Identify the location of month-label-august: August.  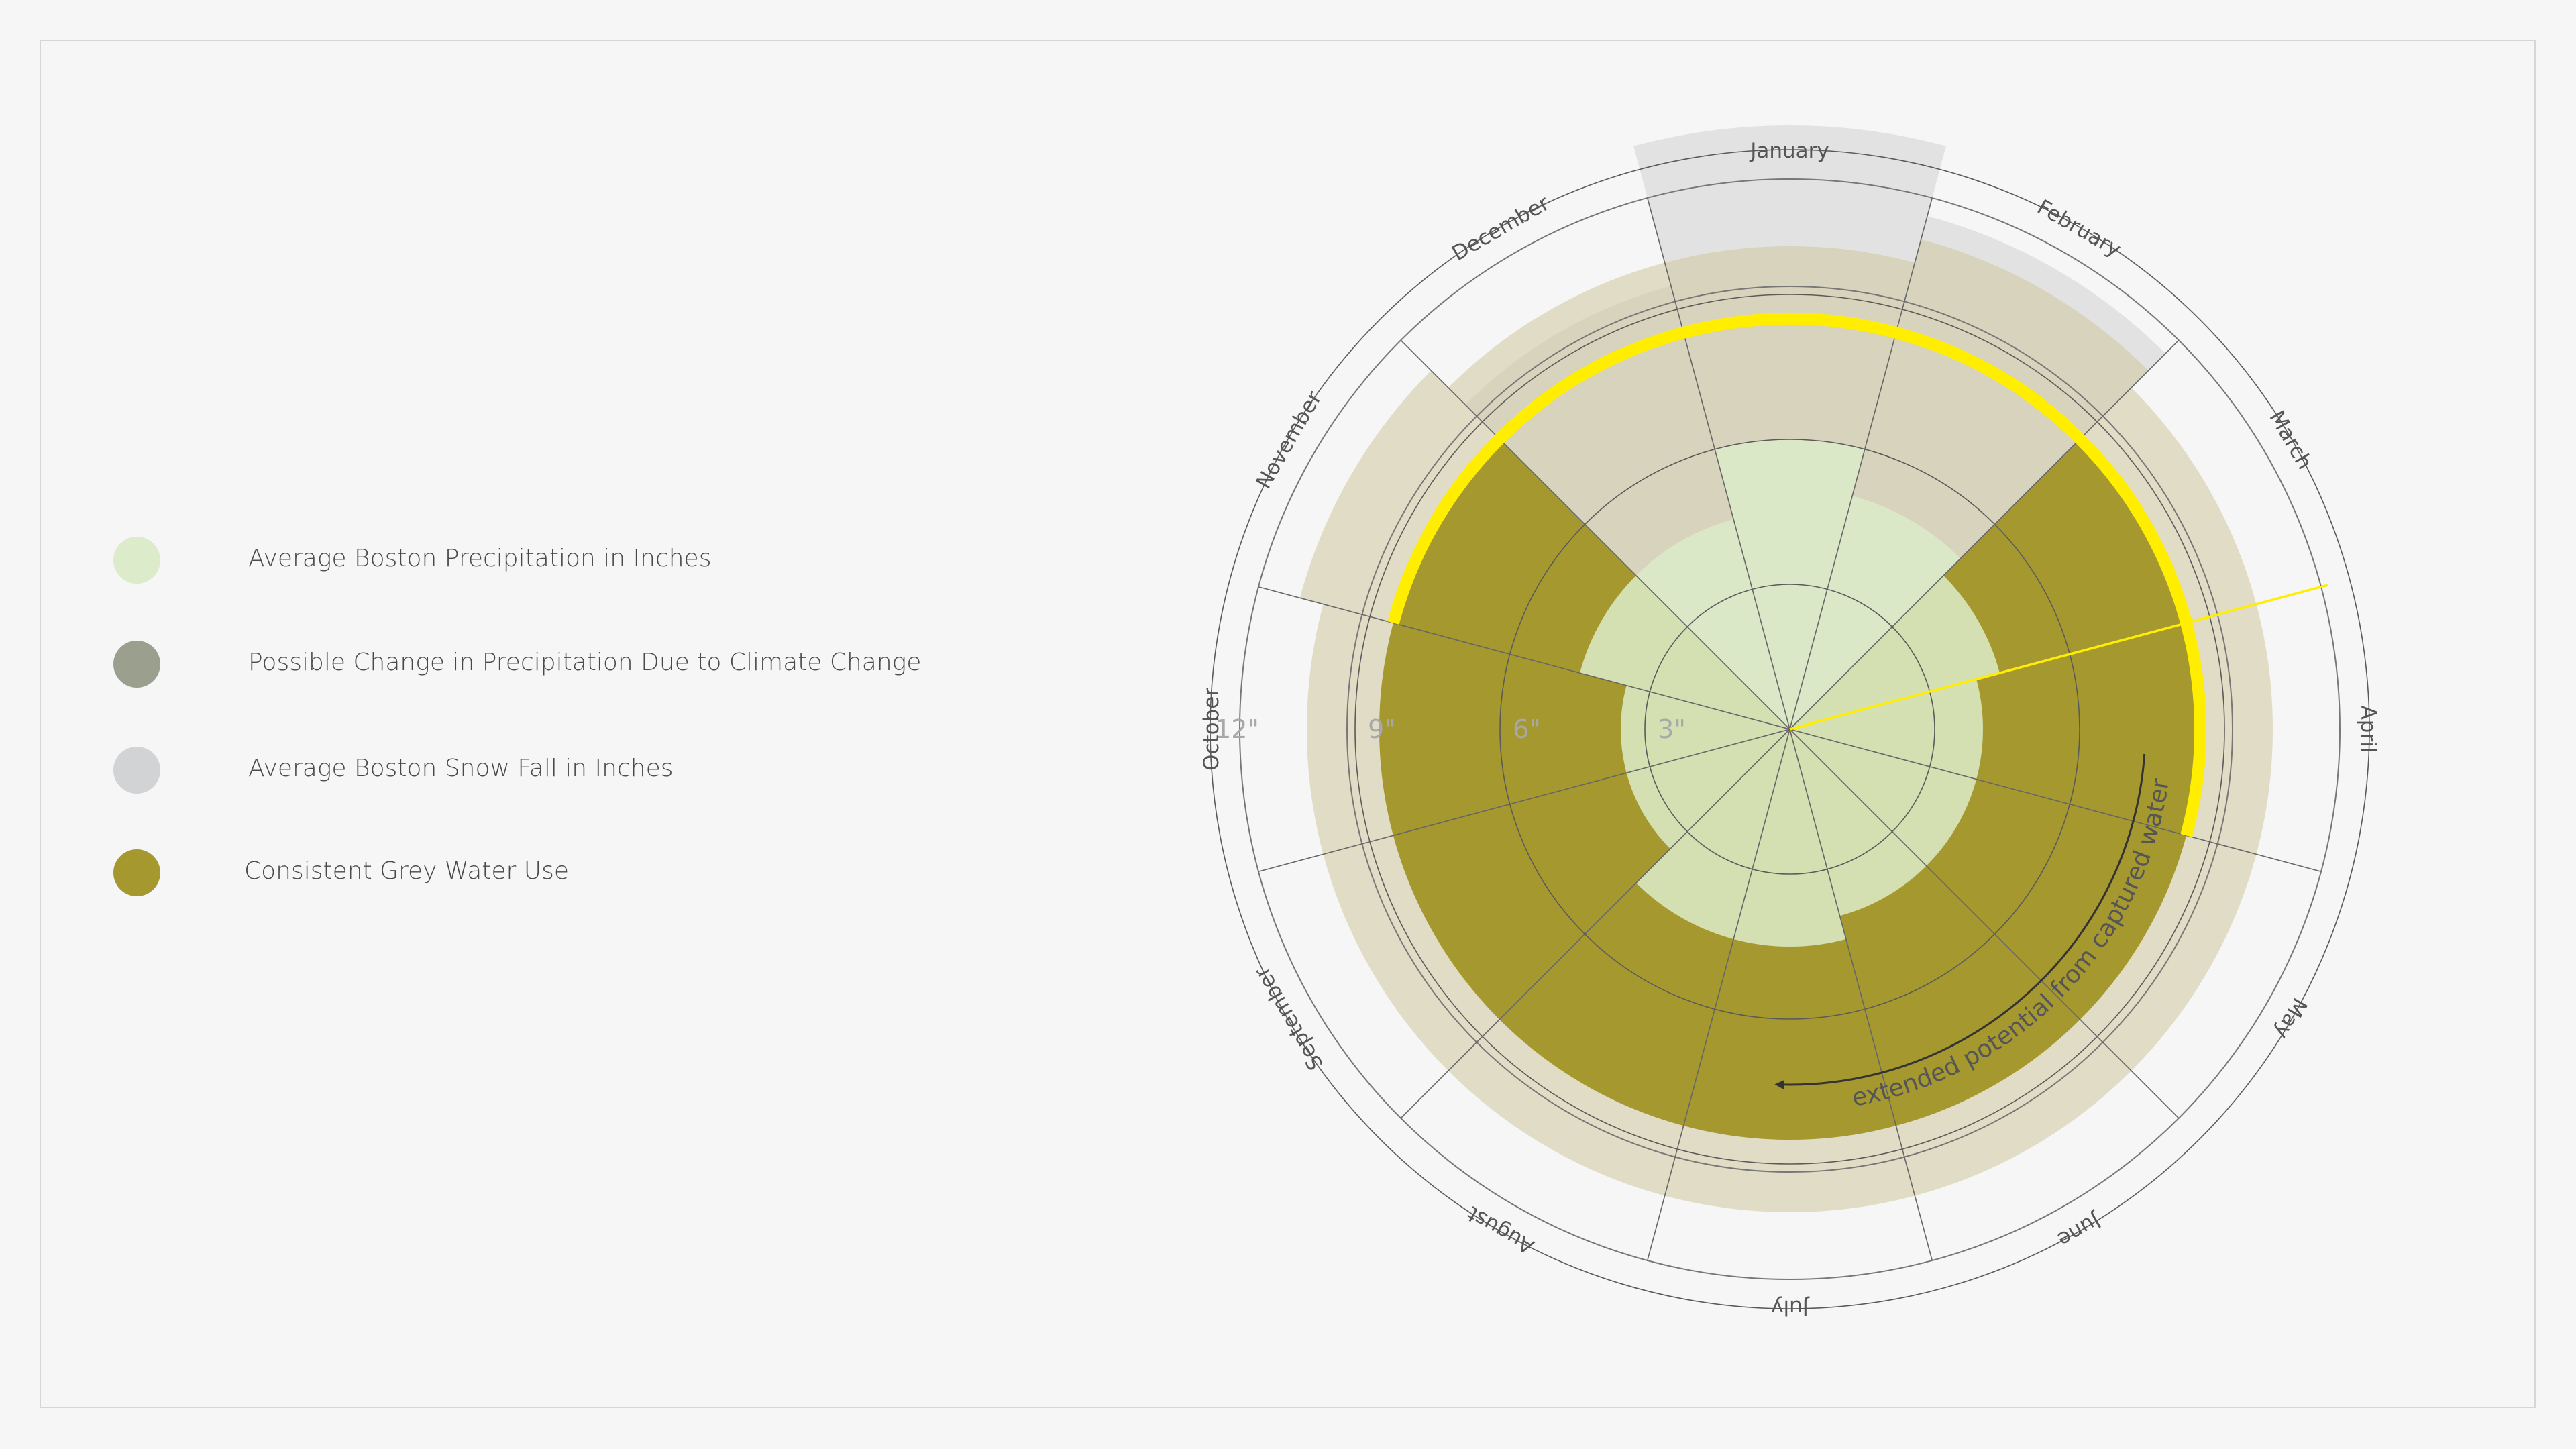
(1500, 1229).